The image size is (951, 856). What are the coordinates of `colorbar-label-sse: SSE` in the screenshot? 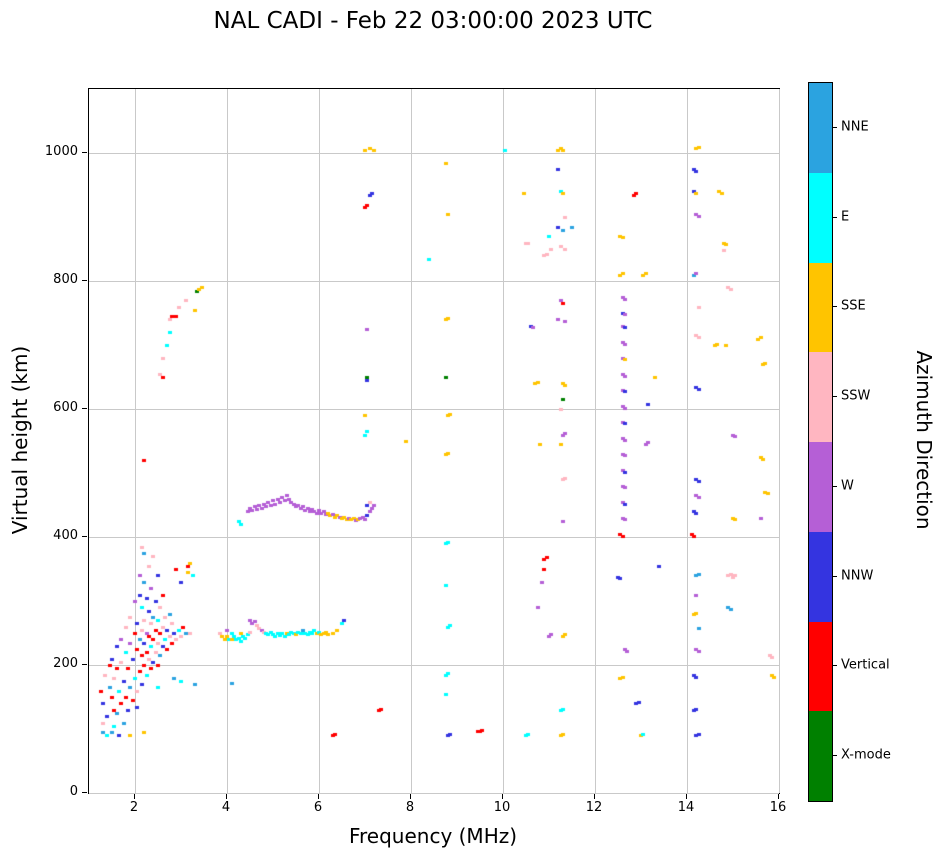 It's located at (853, 306).